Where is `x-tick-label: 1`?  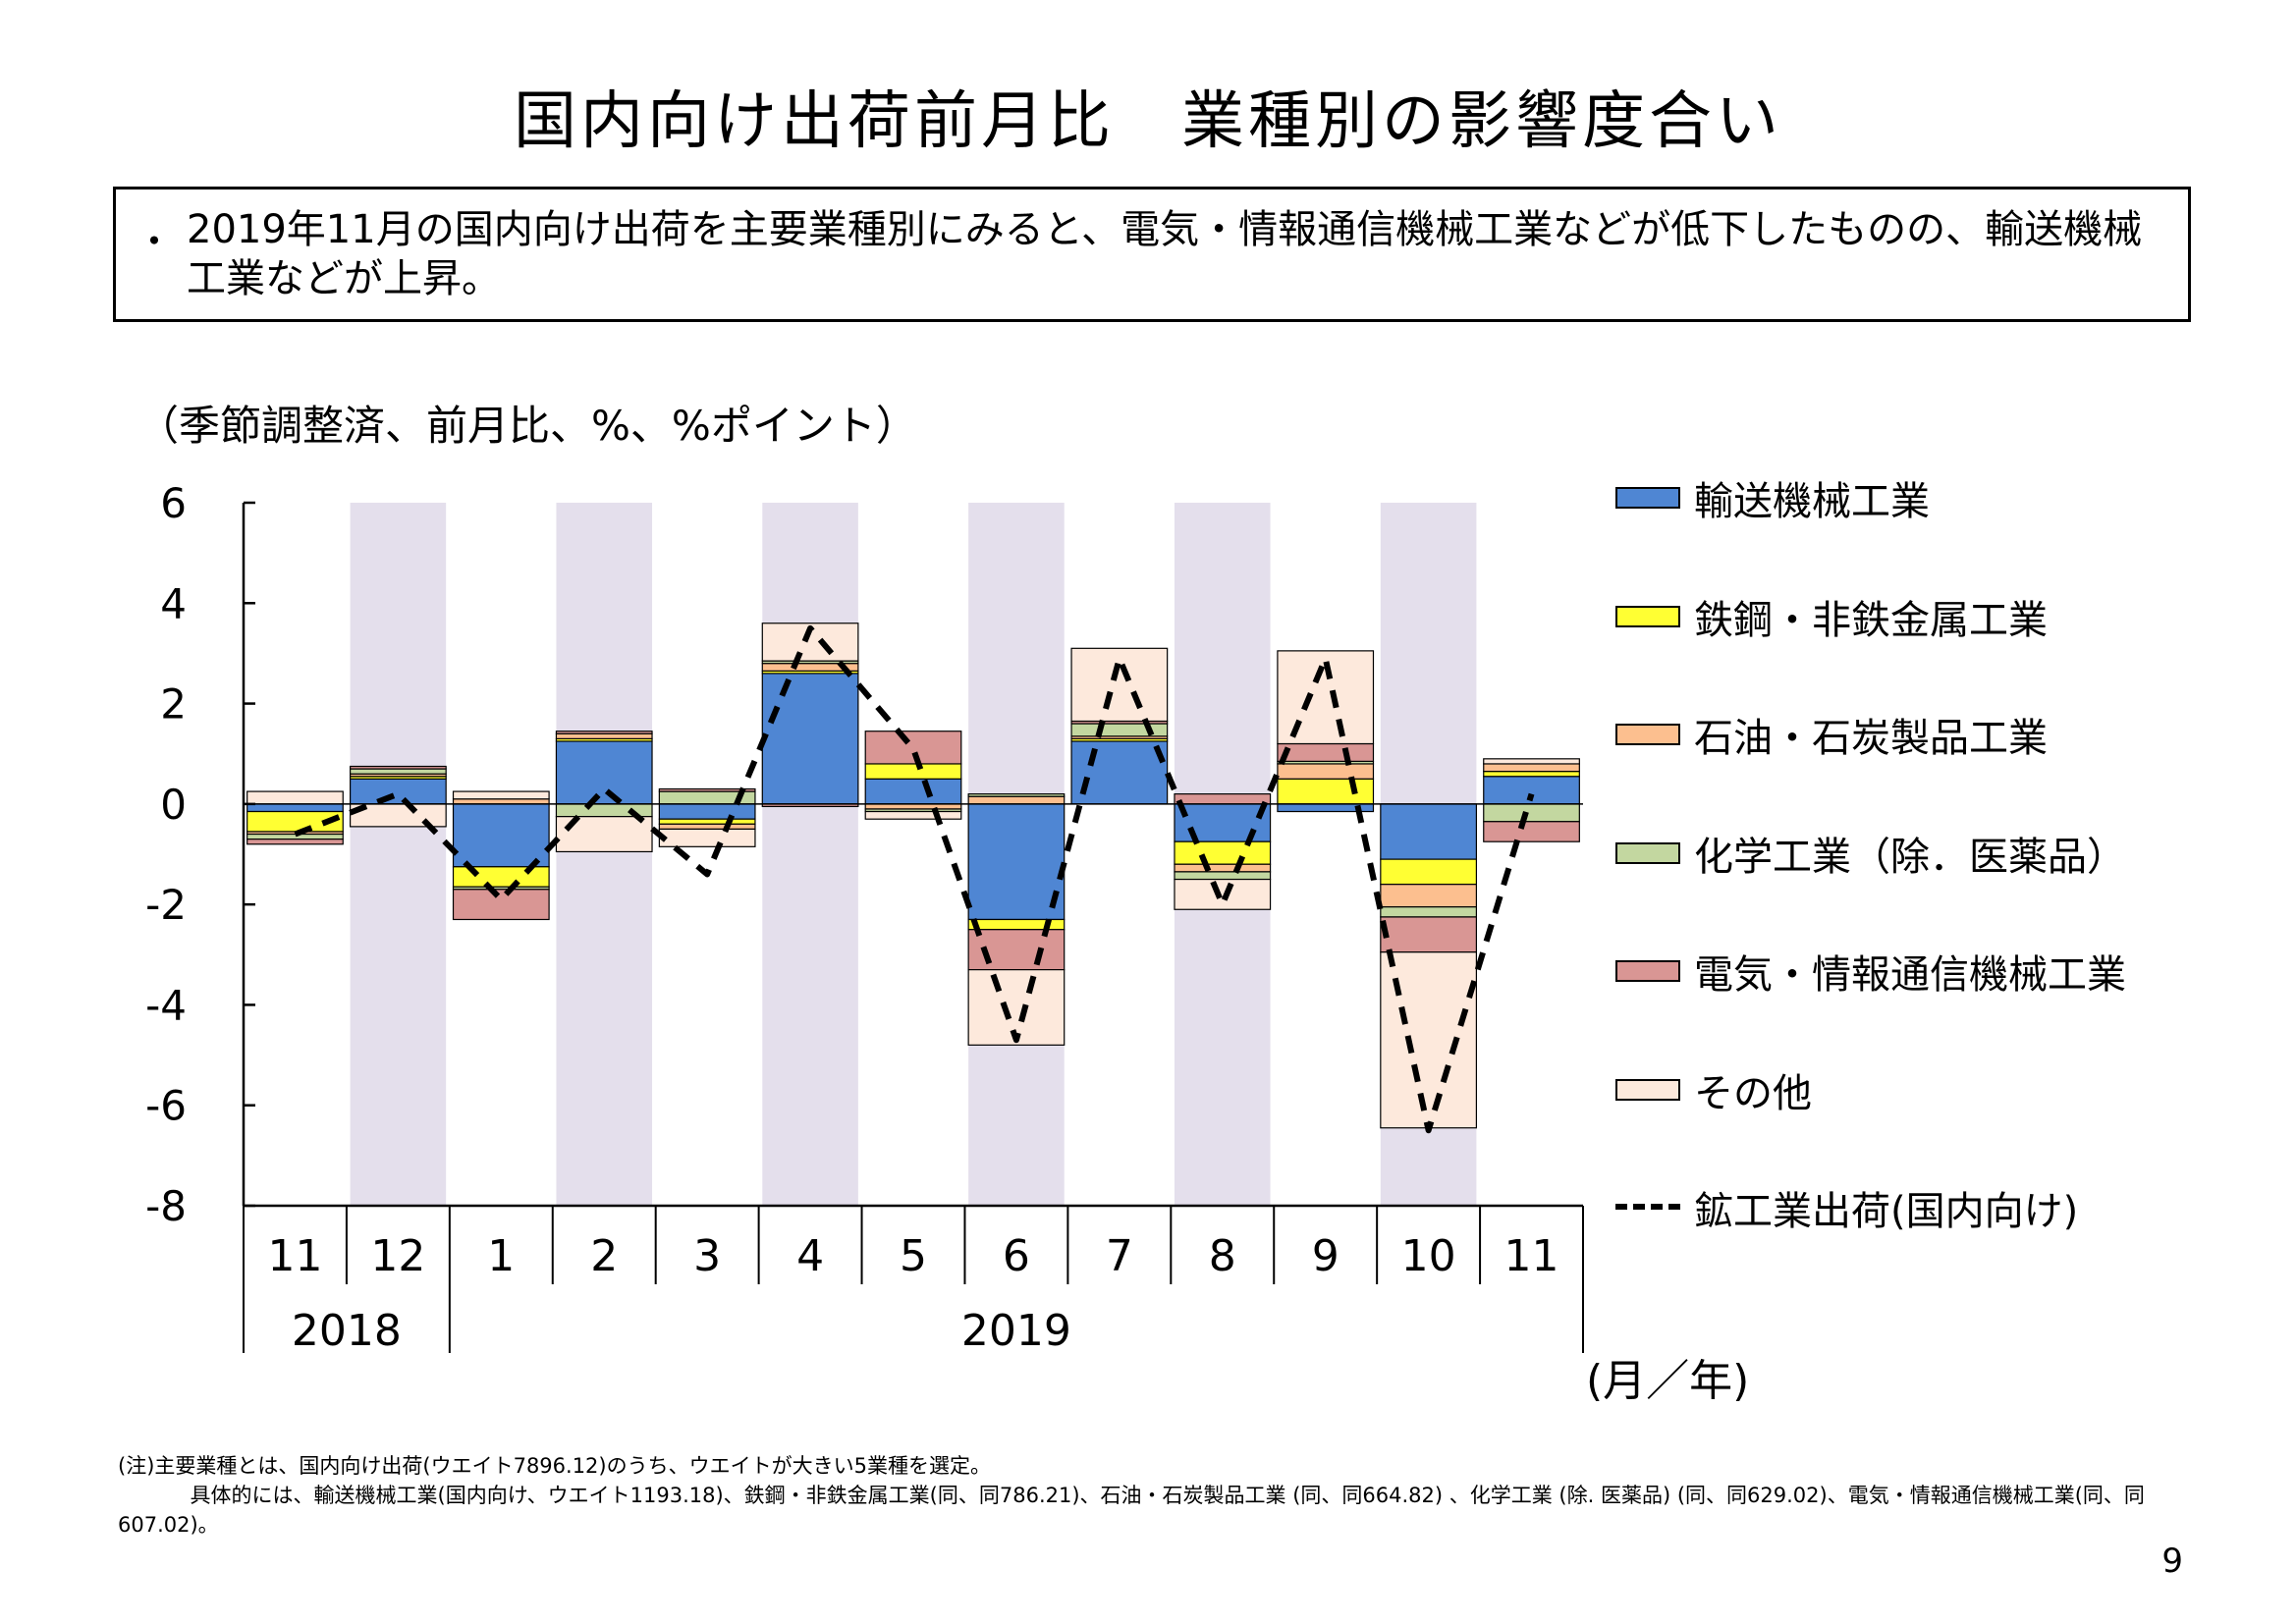 x-tick-label: 1 is located at coordinates (501, 1256).